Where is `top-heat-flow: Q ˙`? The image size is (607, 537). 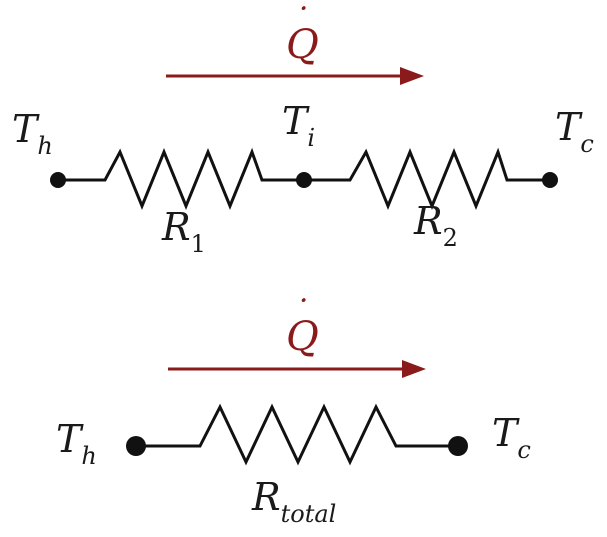 top-heat-flow: Q ˙ is located at coordinates (295, 43).